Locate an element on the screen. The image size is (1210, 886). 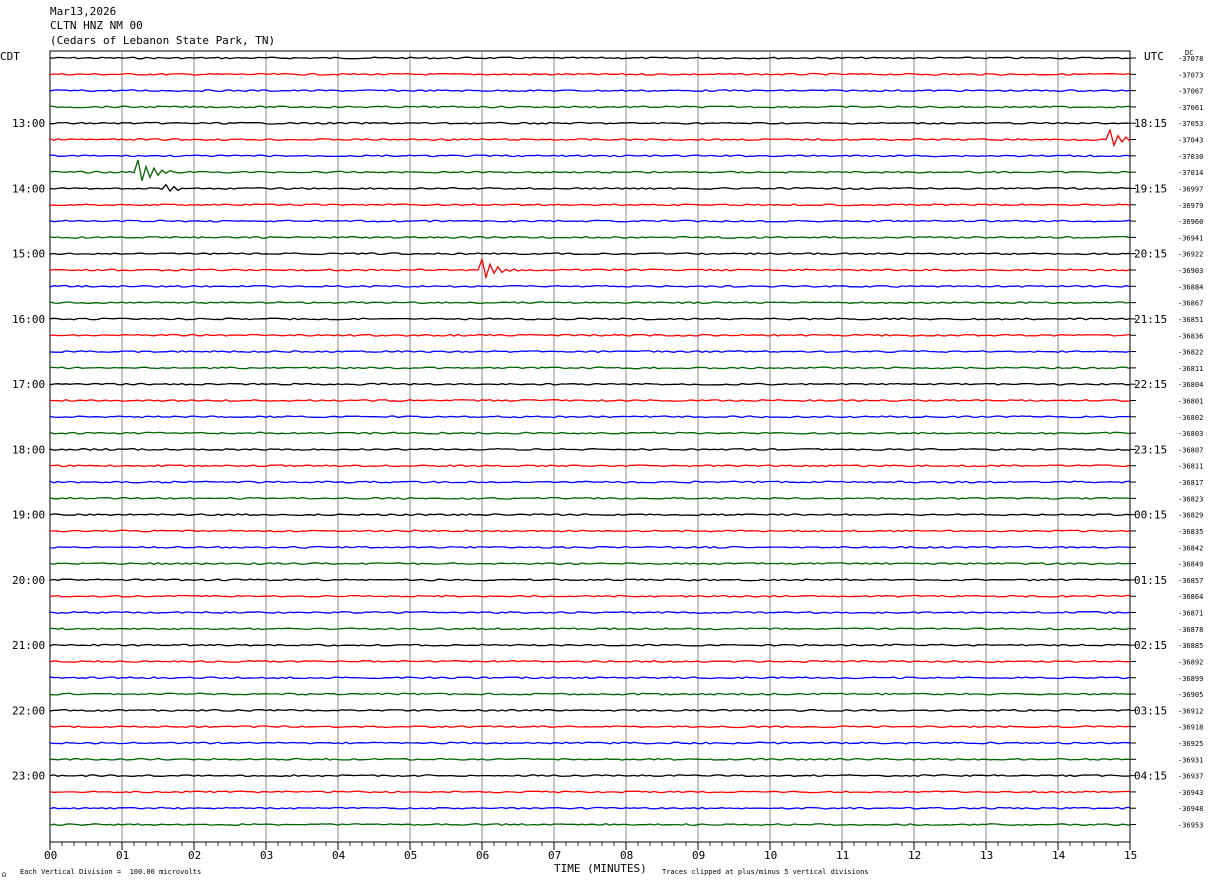
dc-offset-label: -36979 is located at coordinates (1190, 206).